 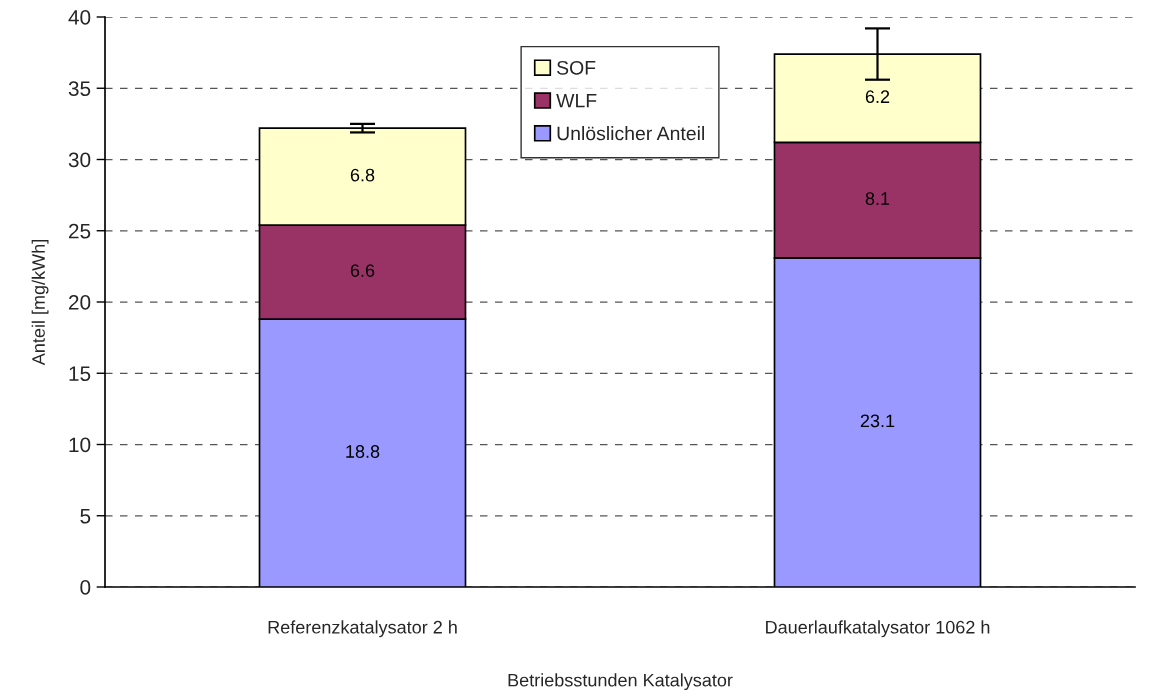 I want to click on data-label: 18.8, so click(x=363, y=451).